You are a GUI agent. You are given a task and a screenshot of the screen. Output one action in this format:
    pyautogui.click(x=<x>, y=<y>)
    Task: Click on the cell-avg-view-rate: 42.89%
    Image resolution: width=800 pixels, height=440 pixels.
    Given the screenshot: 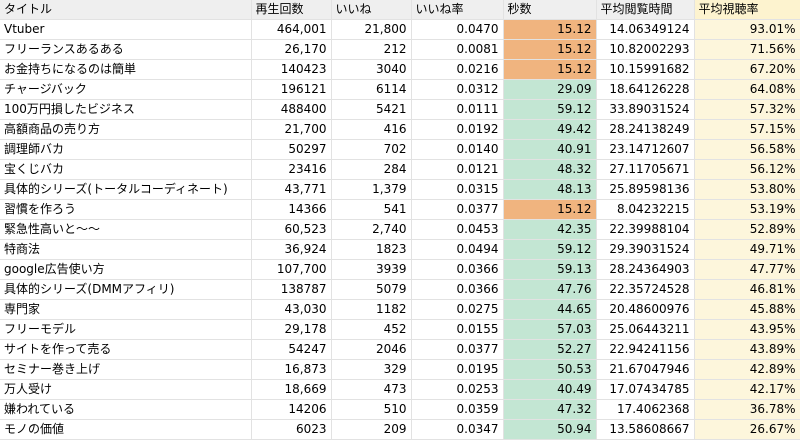 What is the action you would take?
    pyautogui.click(x=747, y=369)
    